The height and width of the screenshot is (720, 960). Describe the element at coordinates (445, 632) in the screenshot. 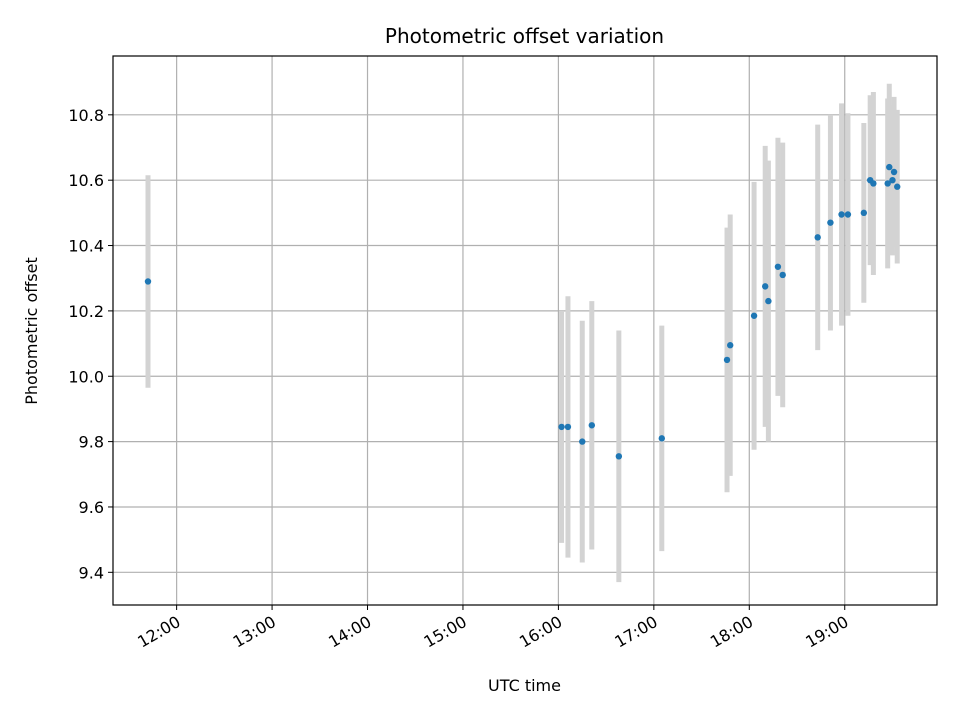

I see `x-tick-label: 15:00` at that location.